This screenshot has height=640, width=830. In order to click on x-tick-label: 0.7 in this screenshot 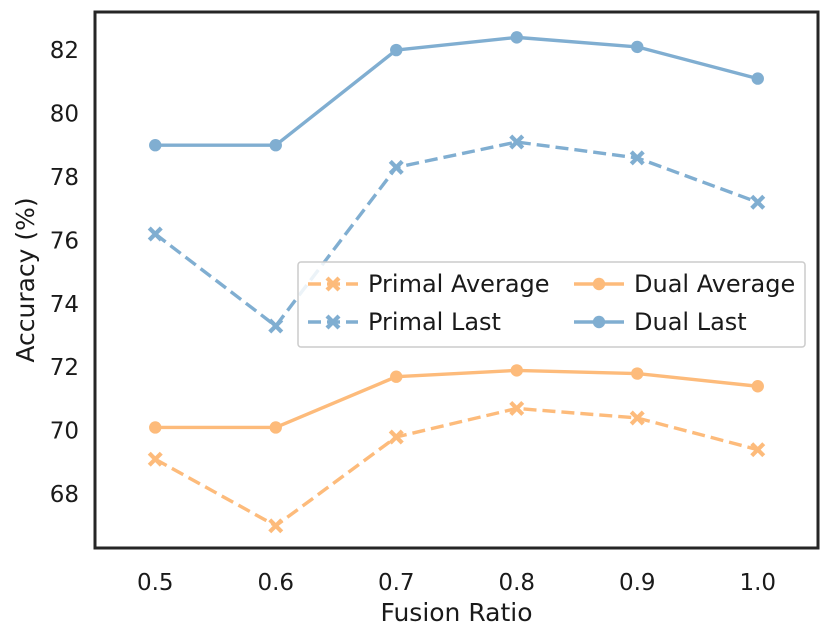, I will do `click(396, 583)`.